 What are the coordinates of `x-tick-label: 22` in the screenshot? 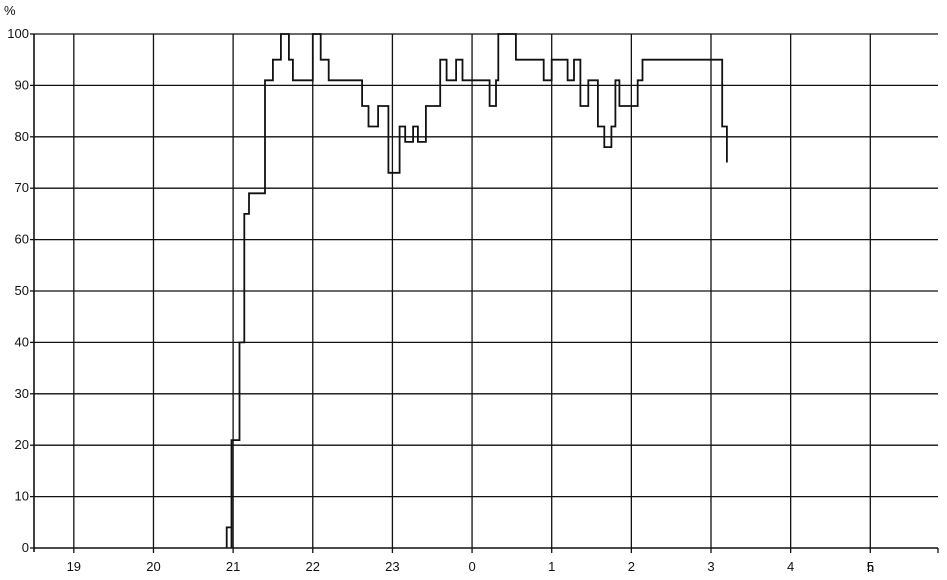 It's located at (313, 566).